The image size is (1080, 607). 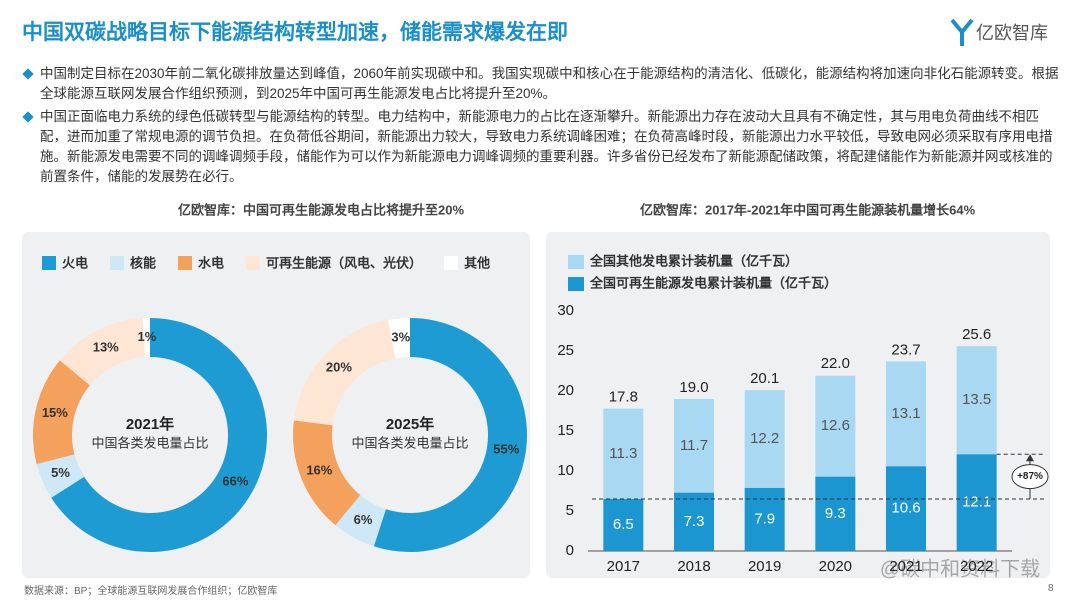 I want to click on value-label: 10.6, so click(x=905, y=508).